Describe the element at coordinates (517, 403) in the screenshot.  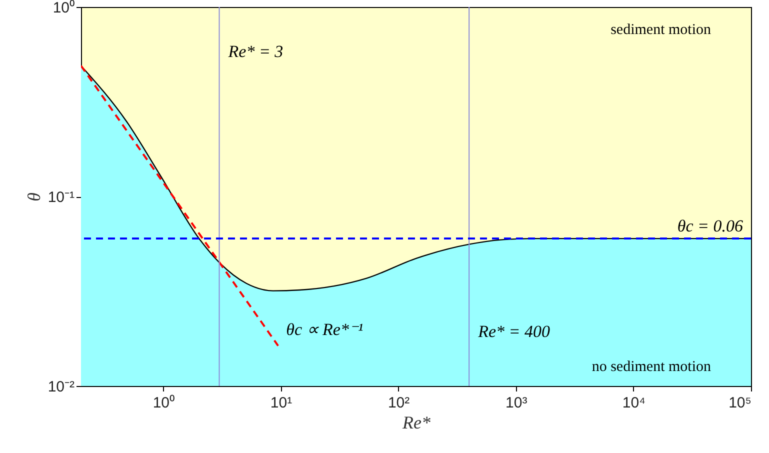
I see `x-tick-label: 10³` at that location.